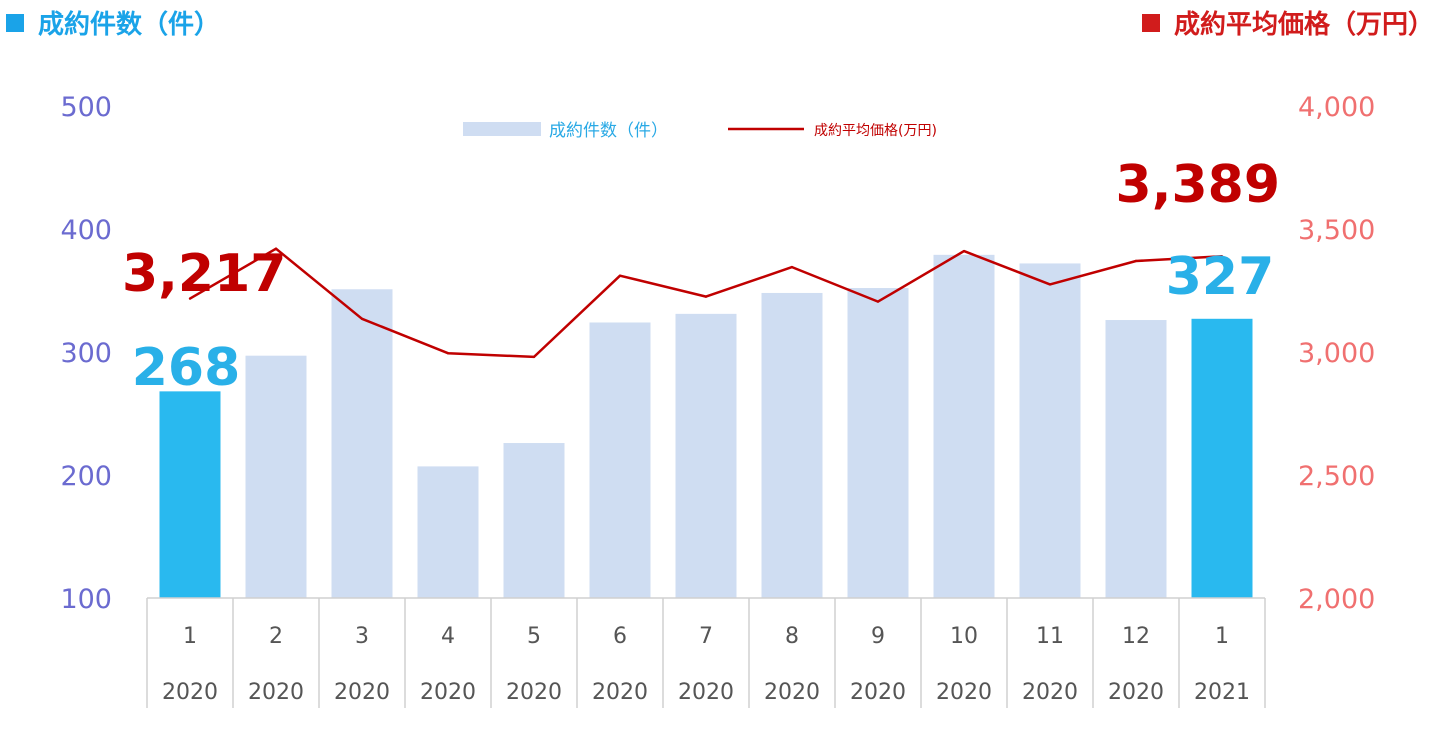 The image size is (1440, 738). I want to click on category-year-label: 2021, so click(1222, 692).